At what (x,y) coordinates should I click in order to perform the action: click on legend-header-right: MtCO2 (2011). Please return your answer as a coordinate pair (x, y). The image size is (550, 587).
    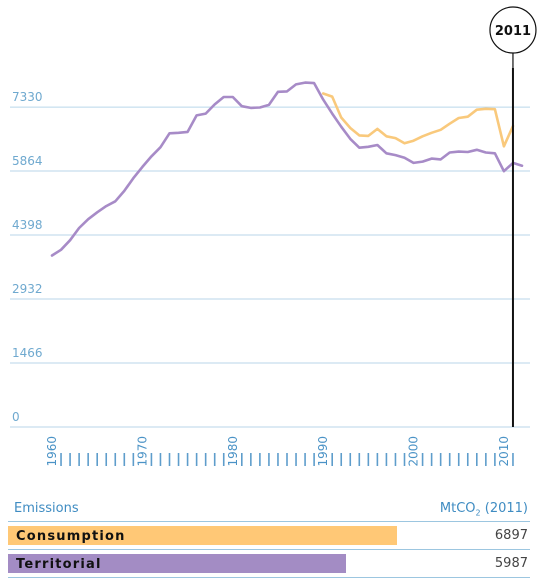
    Looking at the image, I should click on (484, 509).